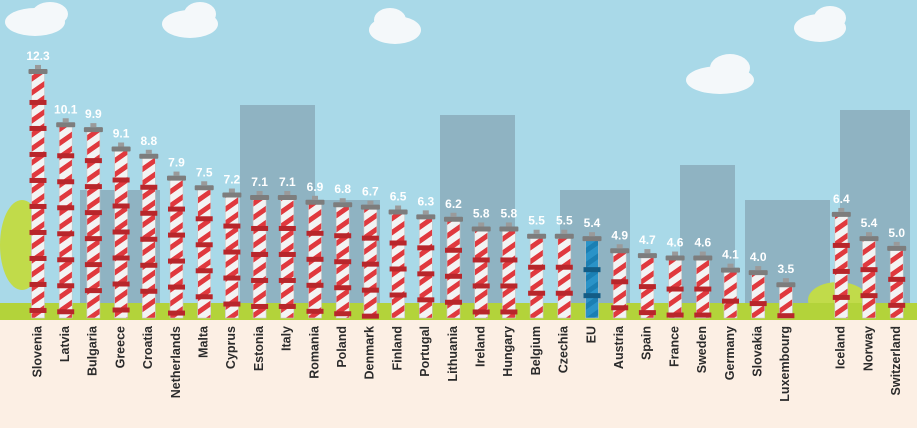  I want to click on value-label: 5.5, so click(564, 221).